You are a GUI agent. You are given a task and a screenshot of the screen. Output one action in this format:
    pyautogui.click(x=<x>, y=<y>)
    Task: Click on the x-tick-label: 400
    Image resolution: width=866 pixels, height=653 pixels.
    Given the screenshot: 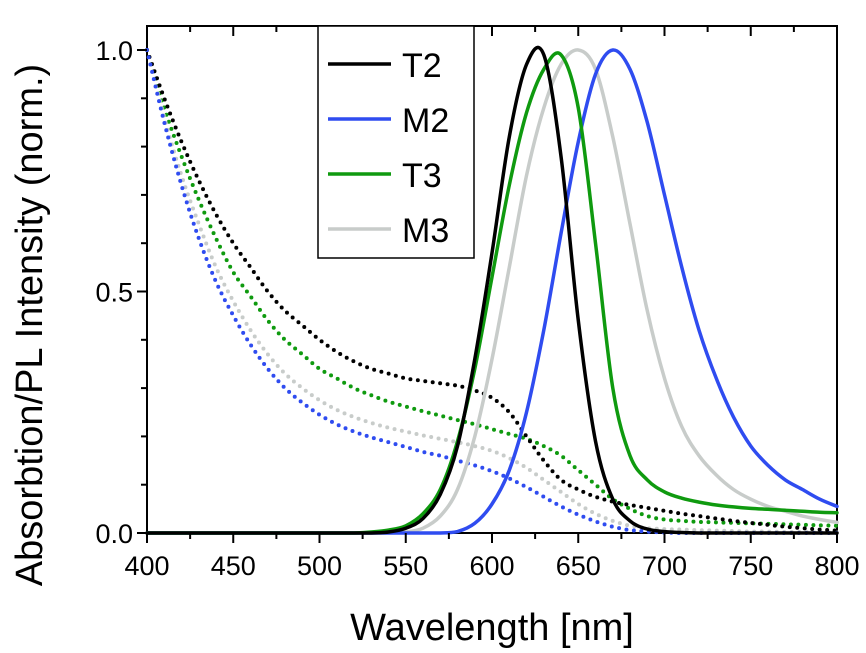 What is the action you would take?
    pyautogui.click(x=146, y=566)
    